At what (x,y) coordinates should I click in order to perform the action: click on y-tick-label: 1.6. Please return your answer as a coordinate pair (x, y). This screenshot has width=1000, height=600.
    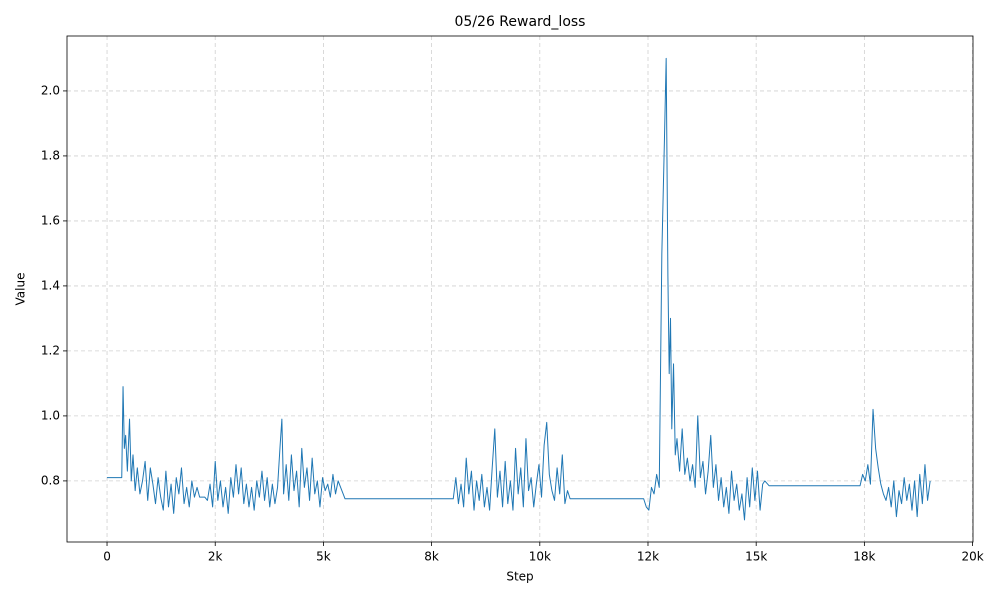
    Looking at the image, I should click on (50, 220).